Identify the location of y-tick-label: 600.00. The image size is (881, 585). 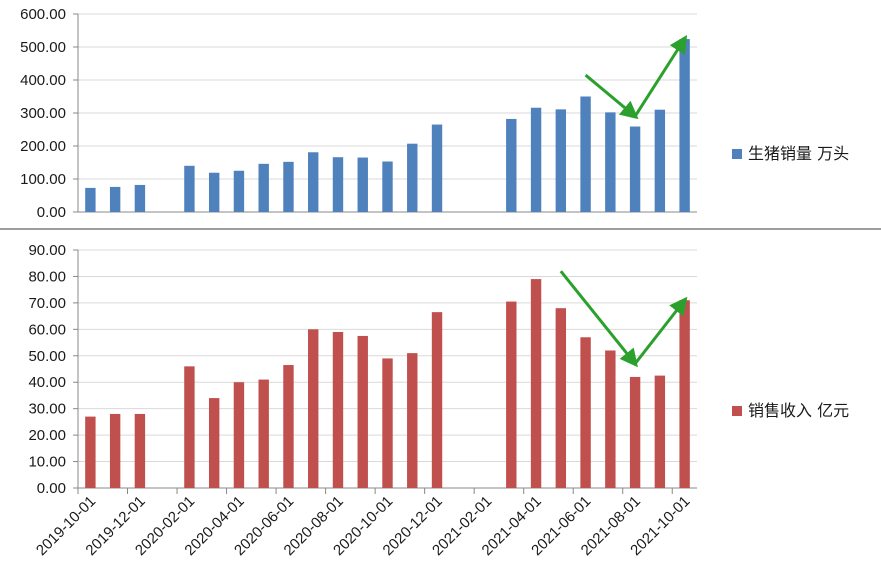
(43, 14).